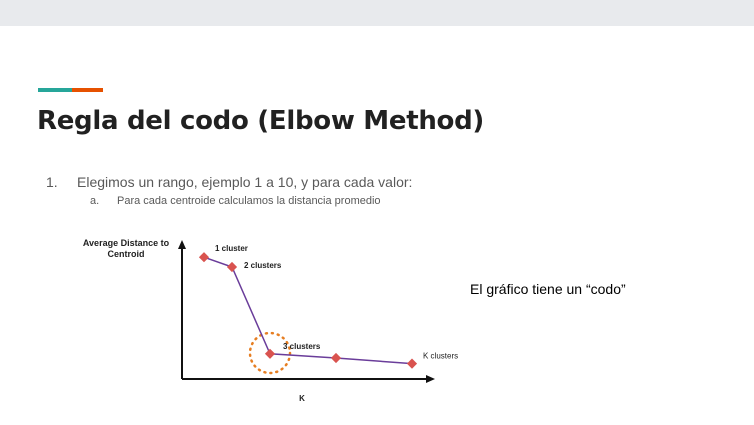 Image resolution: width=754 pixels, height=425 pixels. I want to click on x-axis-arrow, so click(430, 379).